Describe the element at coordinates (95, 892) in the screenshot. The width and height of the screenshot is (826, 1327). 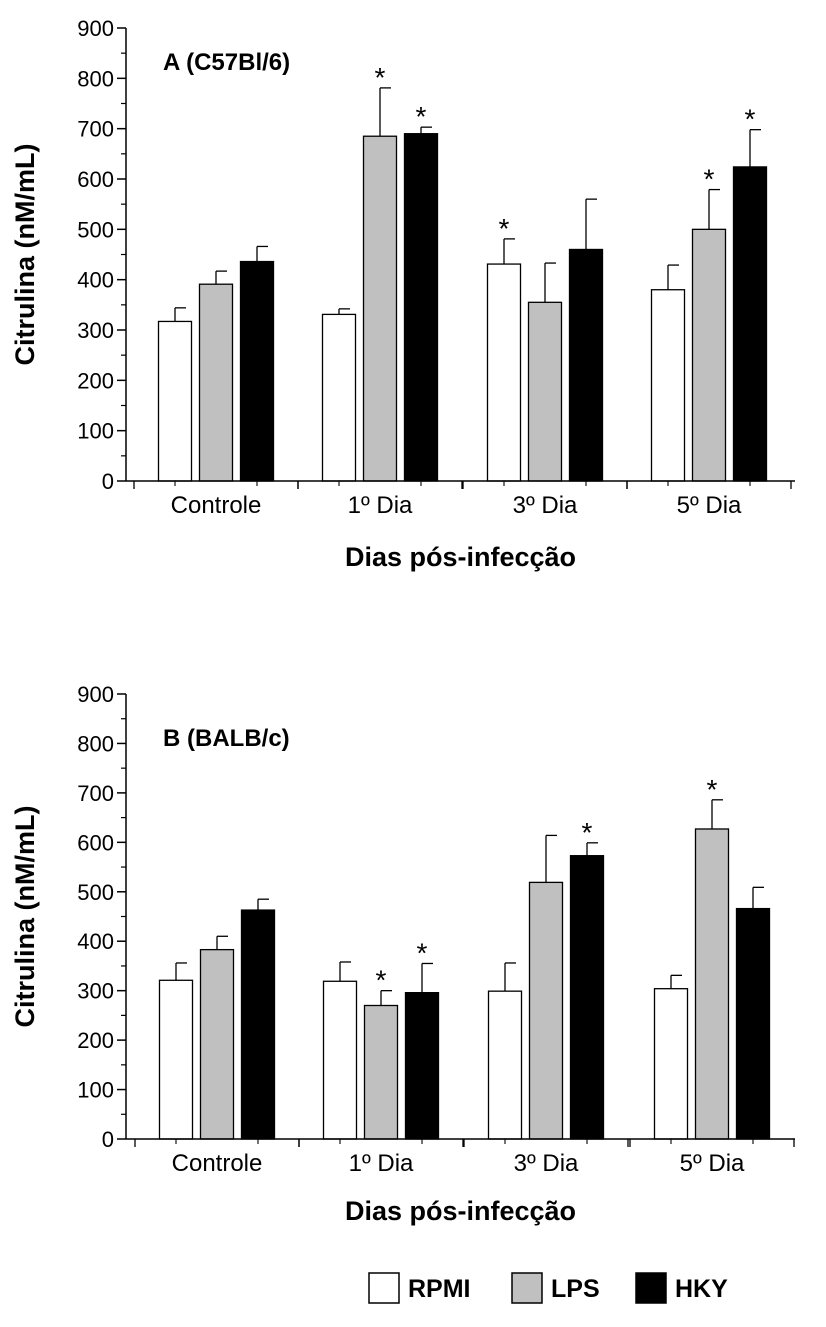
I see `panel-b-y-tick-label-500: 500` at that location.